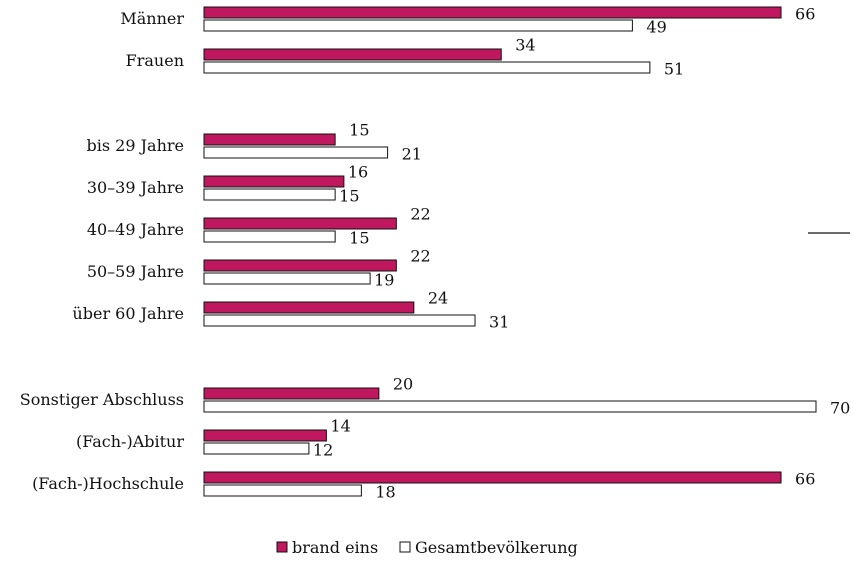 The image size is (854, 567). I want to click on legend-label-brand-eins: brand eins, so click(335, 547).